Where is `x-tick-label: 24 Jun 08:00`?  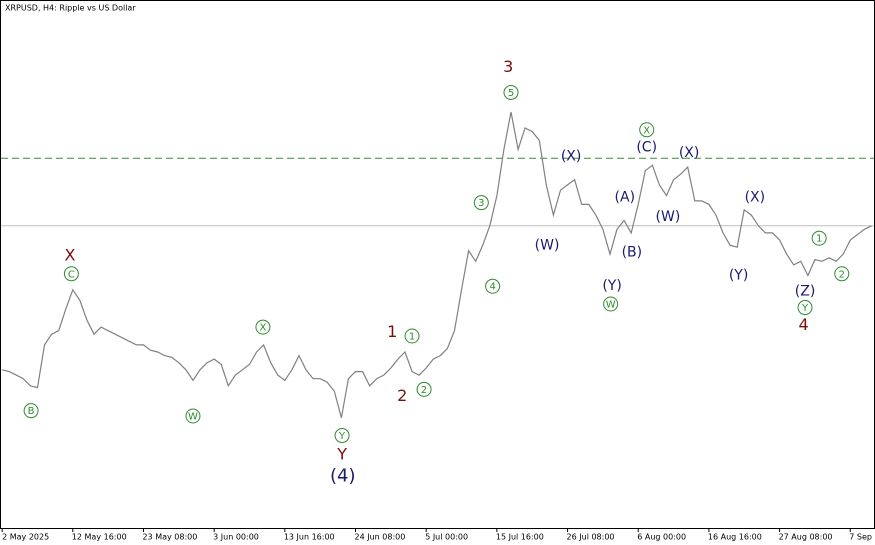
x-tick-label: 24 Jun 08:00 is located at coordinates (380, 537).